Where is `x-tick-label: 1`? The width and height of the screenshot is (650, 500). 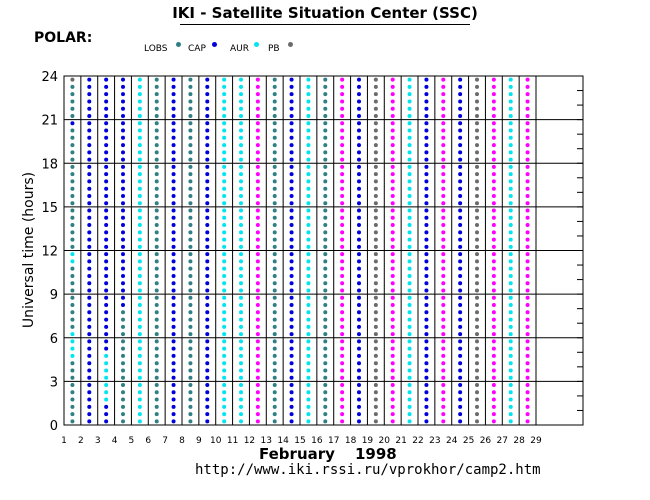 x-tick-label: 1 is located at coordinates (64, 441).